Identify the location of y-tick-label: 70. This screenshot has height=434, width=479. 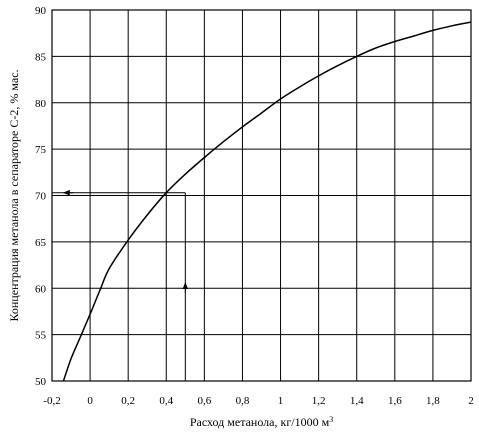
(41, 197).